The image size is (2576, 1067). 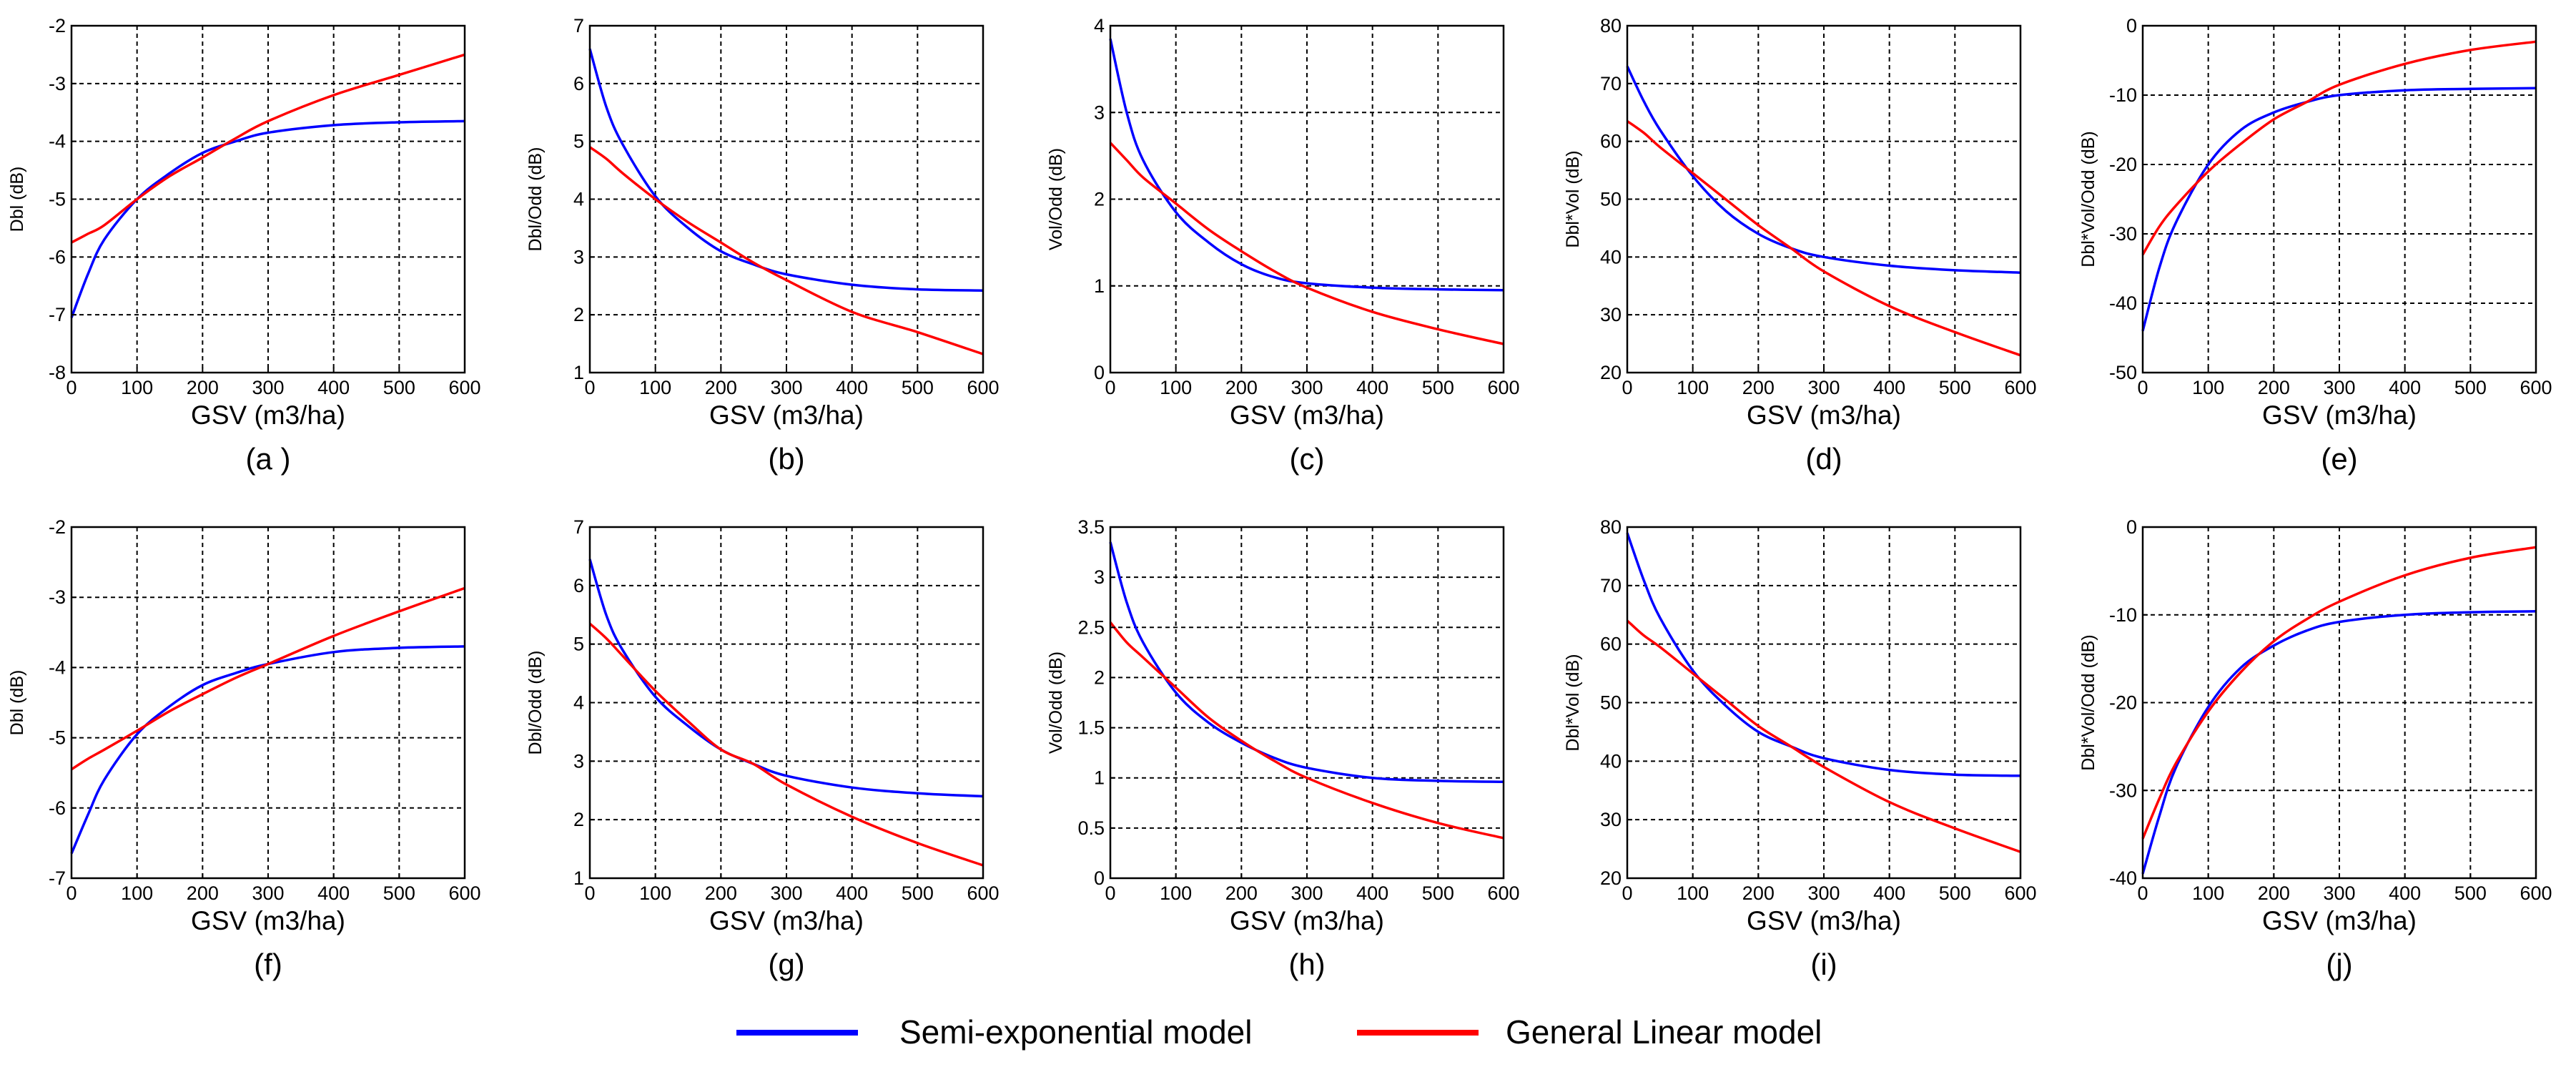 I want to click on general-linear-curve-i, so click(x=1823, y=736).